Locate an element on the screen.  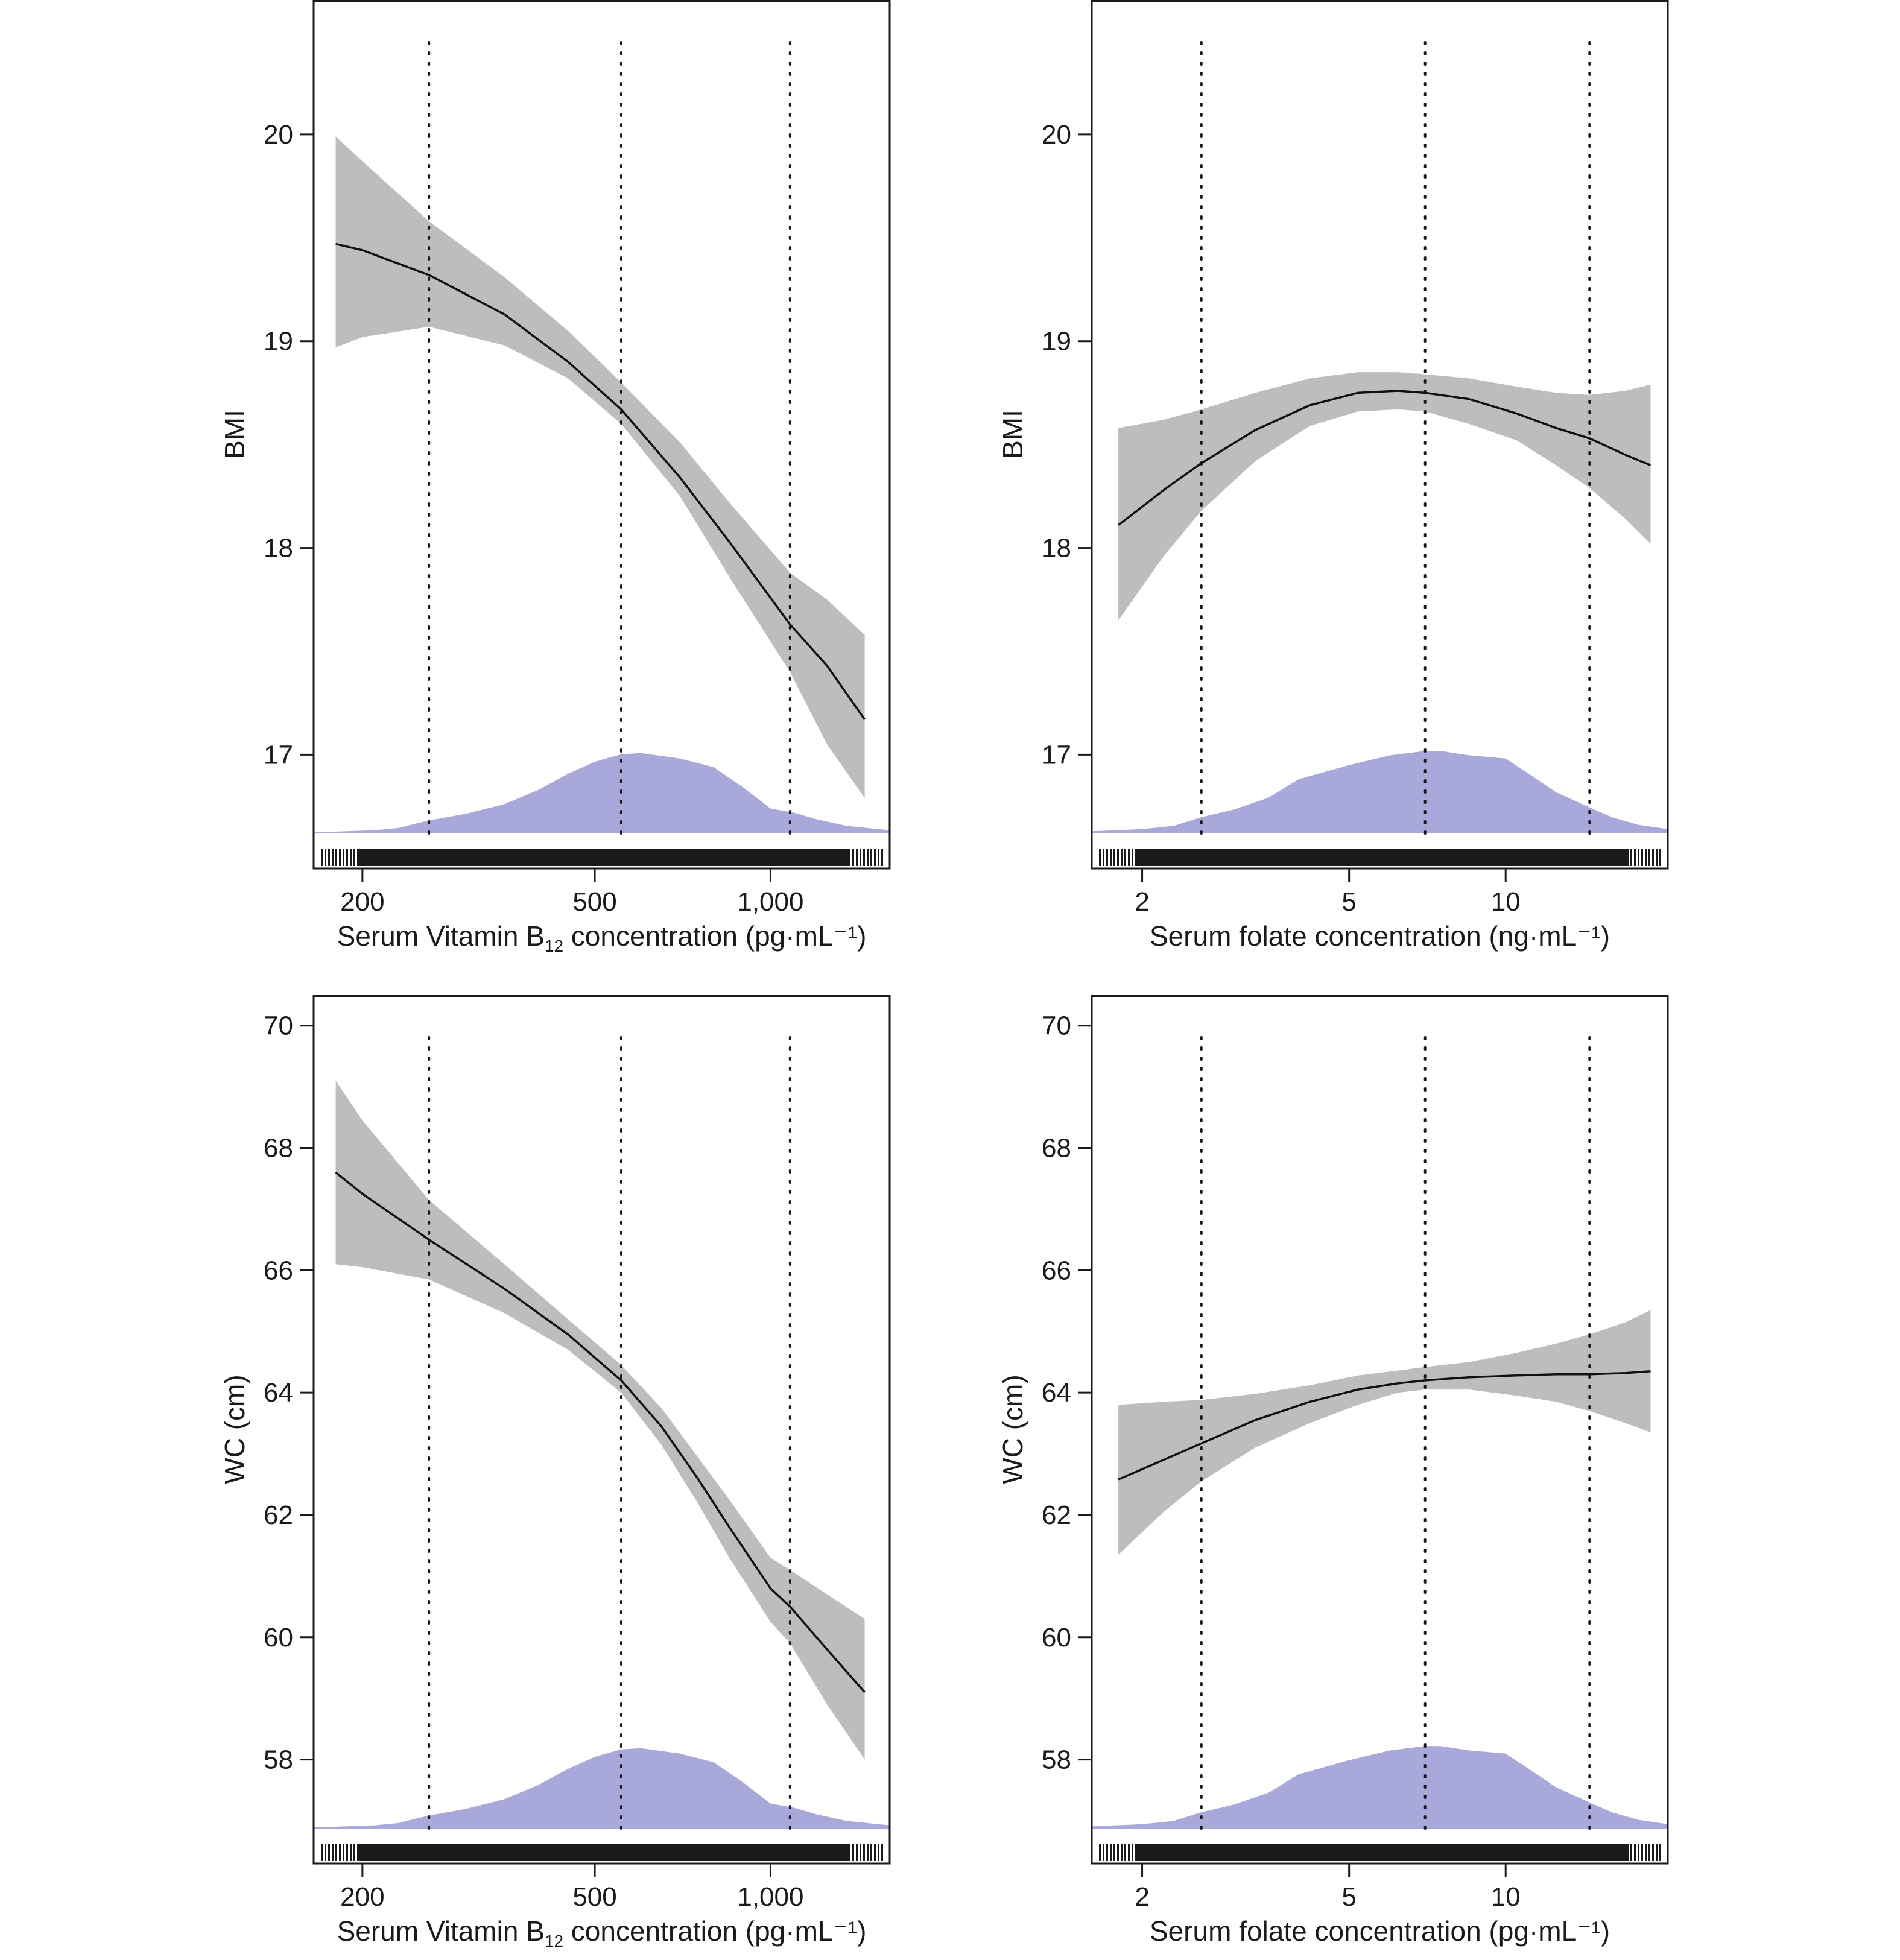
panel-top-left-y-tick-label: 19 is located at coordinates (278, 341).